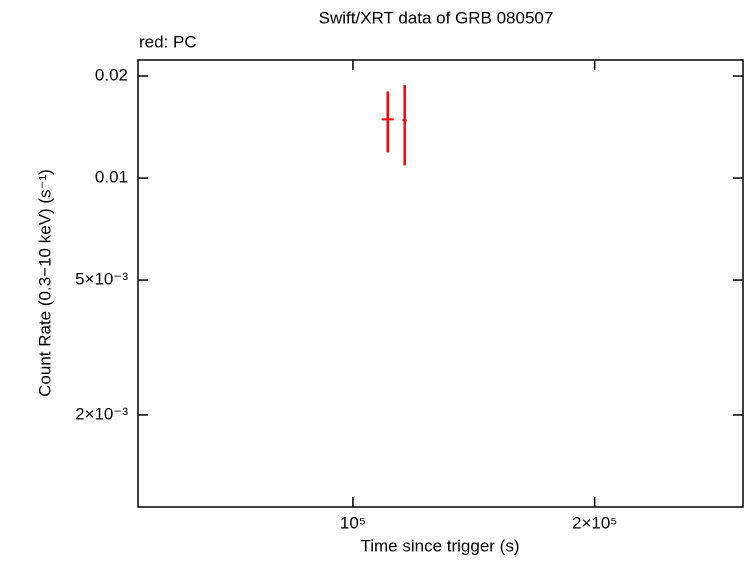  I want to click on x-tick-label: 2×10⁵, so click(594, 522).